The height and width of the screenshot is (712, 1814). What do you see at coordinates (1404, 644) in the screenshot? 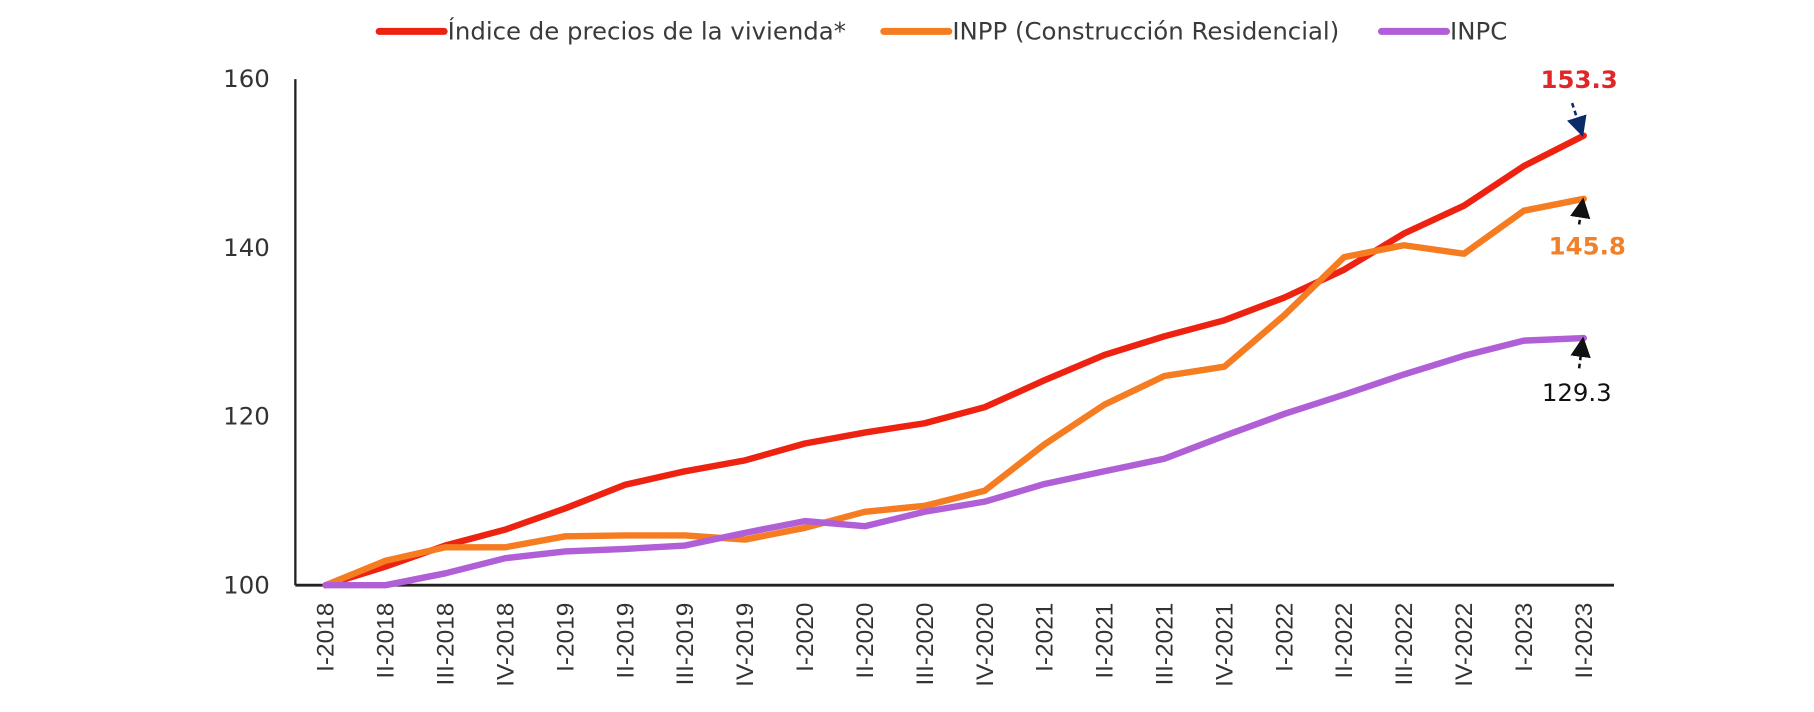
I see `x-tick-label: III-2022` at bounding box center [1404, 644].